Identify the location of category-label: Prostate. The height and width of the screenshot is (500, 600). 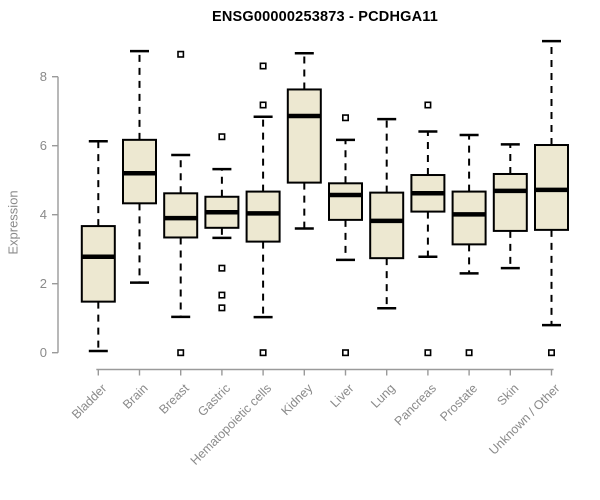
(458, 402).